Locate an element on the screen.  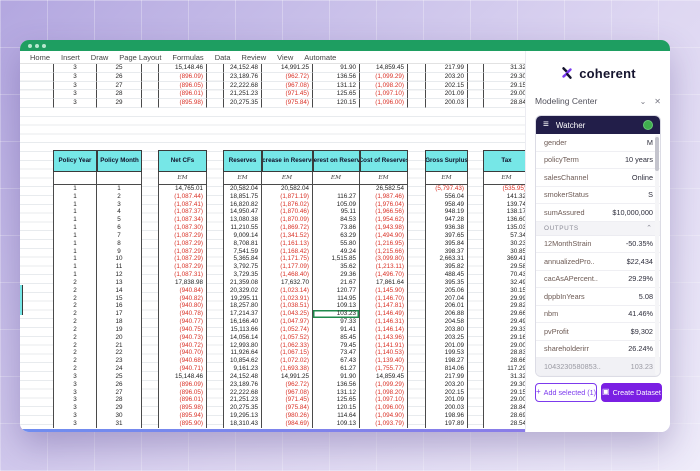
cell-reserves: 8,708.81 is located at coordinates (242, 243).